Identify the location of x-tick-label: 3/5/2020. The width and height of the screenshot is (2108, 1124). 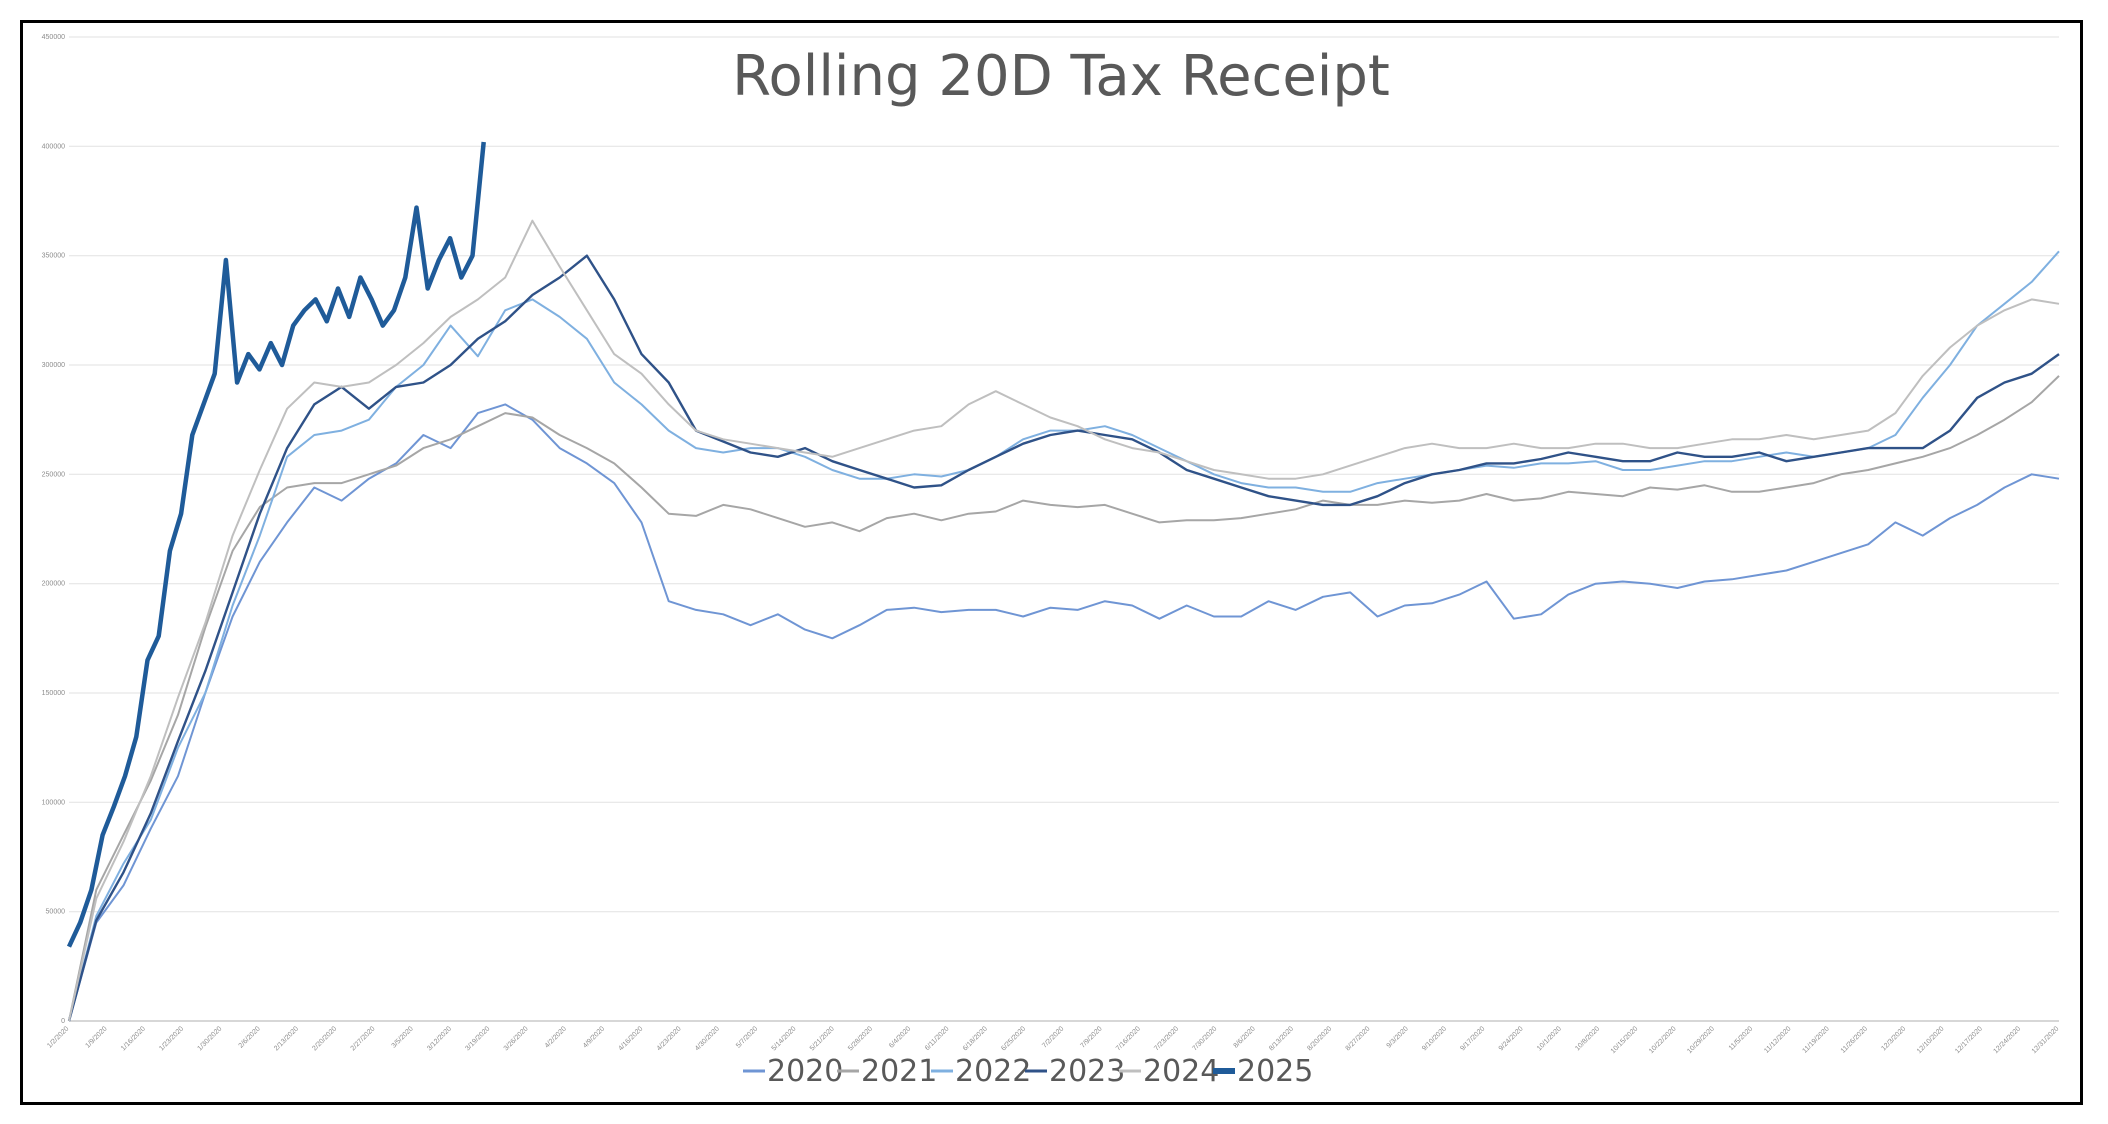
(403, 1037).